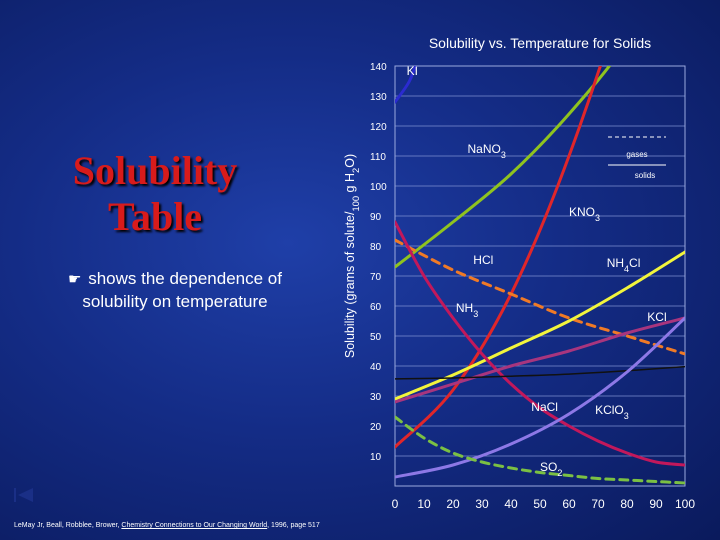  Describe the element at coordinates (503, 167) in the screenshot. I see `series-line-nano3` at that location.